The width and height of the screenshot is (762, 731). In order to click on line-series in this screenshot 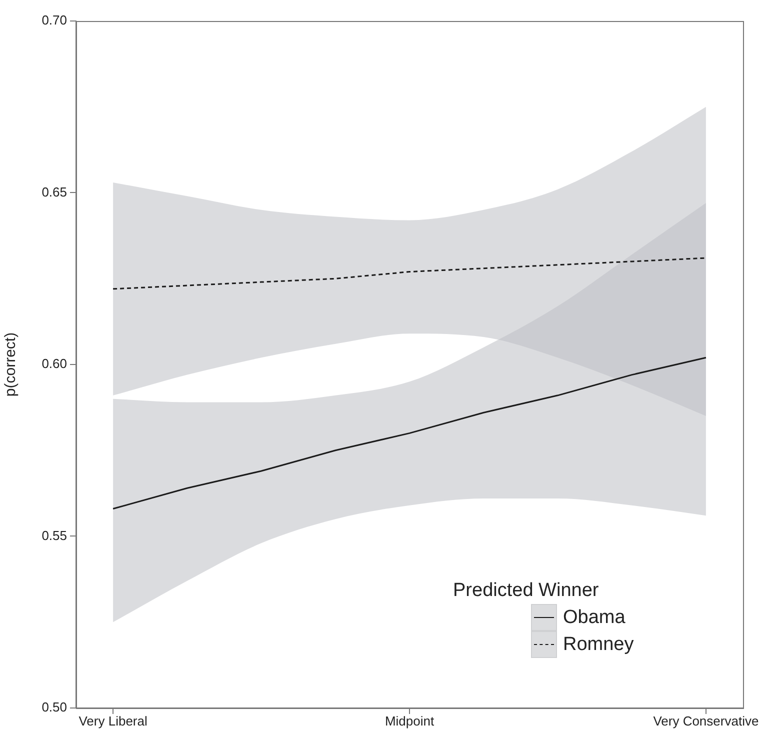, I will do `click(409, 273)`.